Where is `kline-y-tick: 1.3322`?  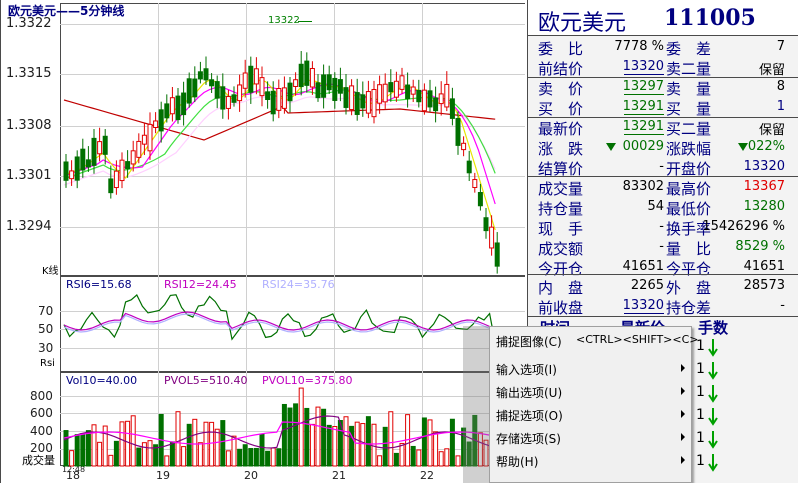
kline-y-tick: 1.3322 is located at coordinates (29, 23).